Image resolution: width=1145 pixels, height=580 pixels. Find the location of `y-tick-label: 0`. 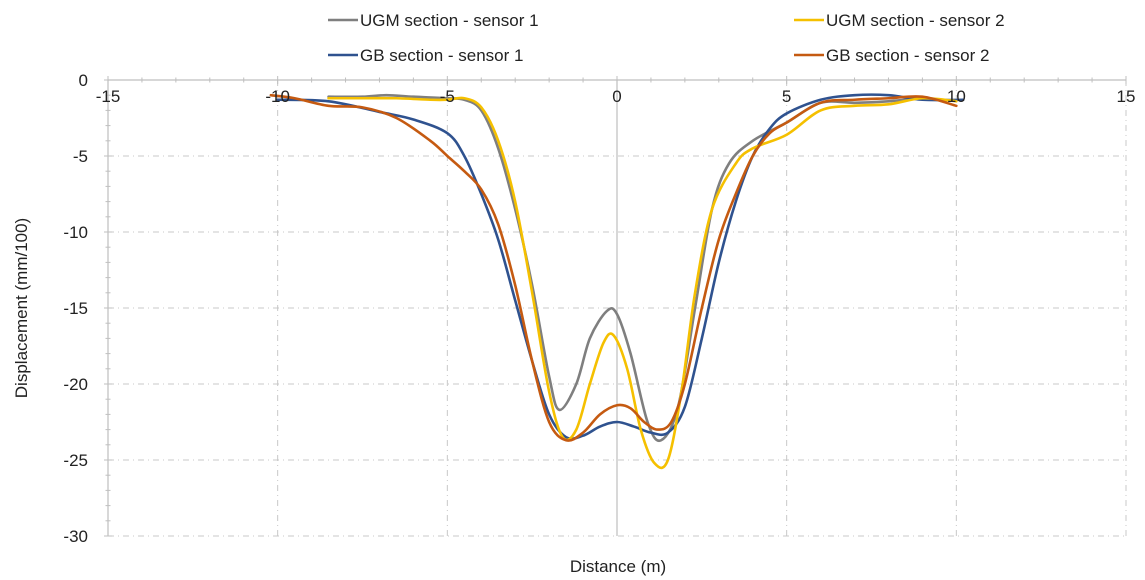

y-tick-label: 0 is located at coordinates (83, 80).